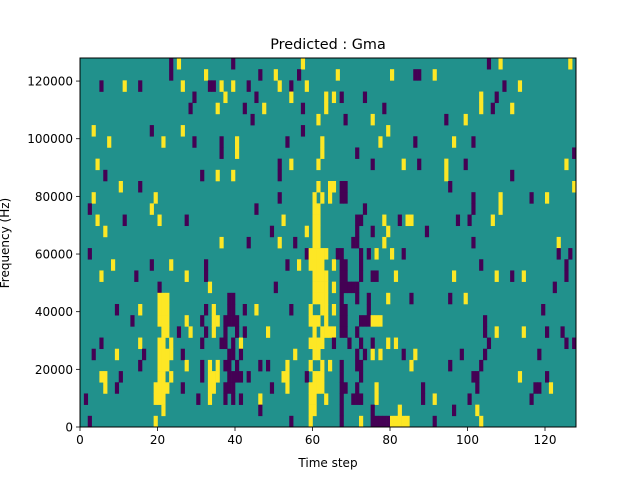 The height and width of the screenshot is (484, 640). Describe the element at coordinates (389, 440) in the screenshot. I see `x-tick-label: 80` at that location.